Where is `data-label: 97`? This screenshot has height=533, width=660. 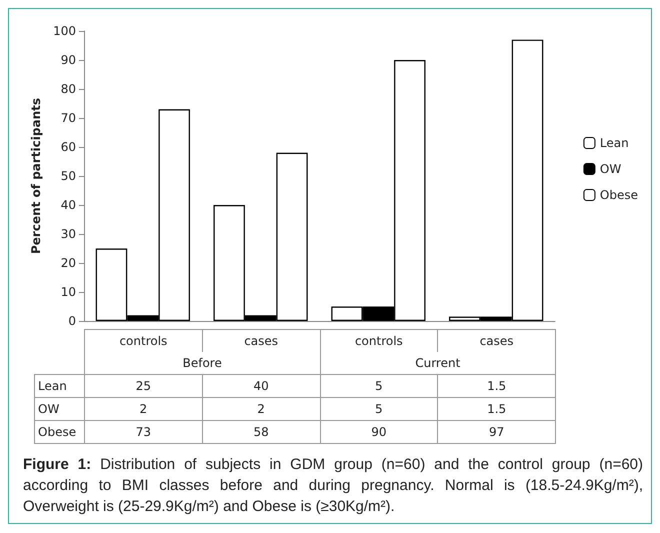
data-label: 97 is located at coordinates (497, 432).